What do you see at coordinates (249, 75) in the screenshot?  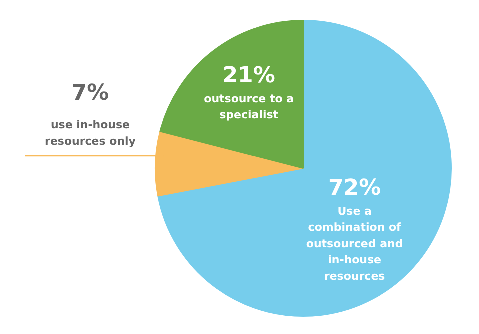 I see `data-label: 21%` at bounding box center [249, 75].